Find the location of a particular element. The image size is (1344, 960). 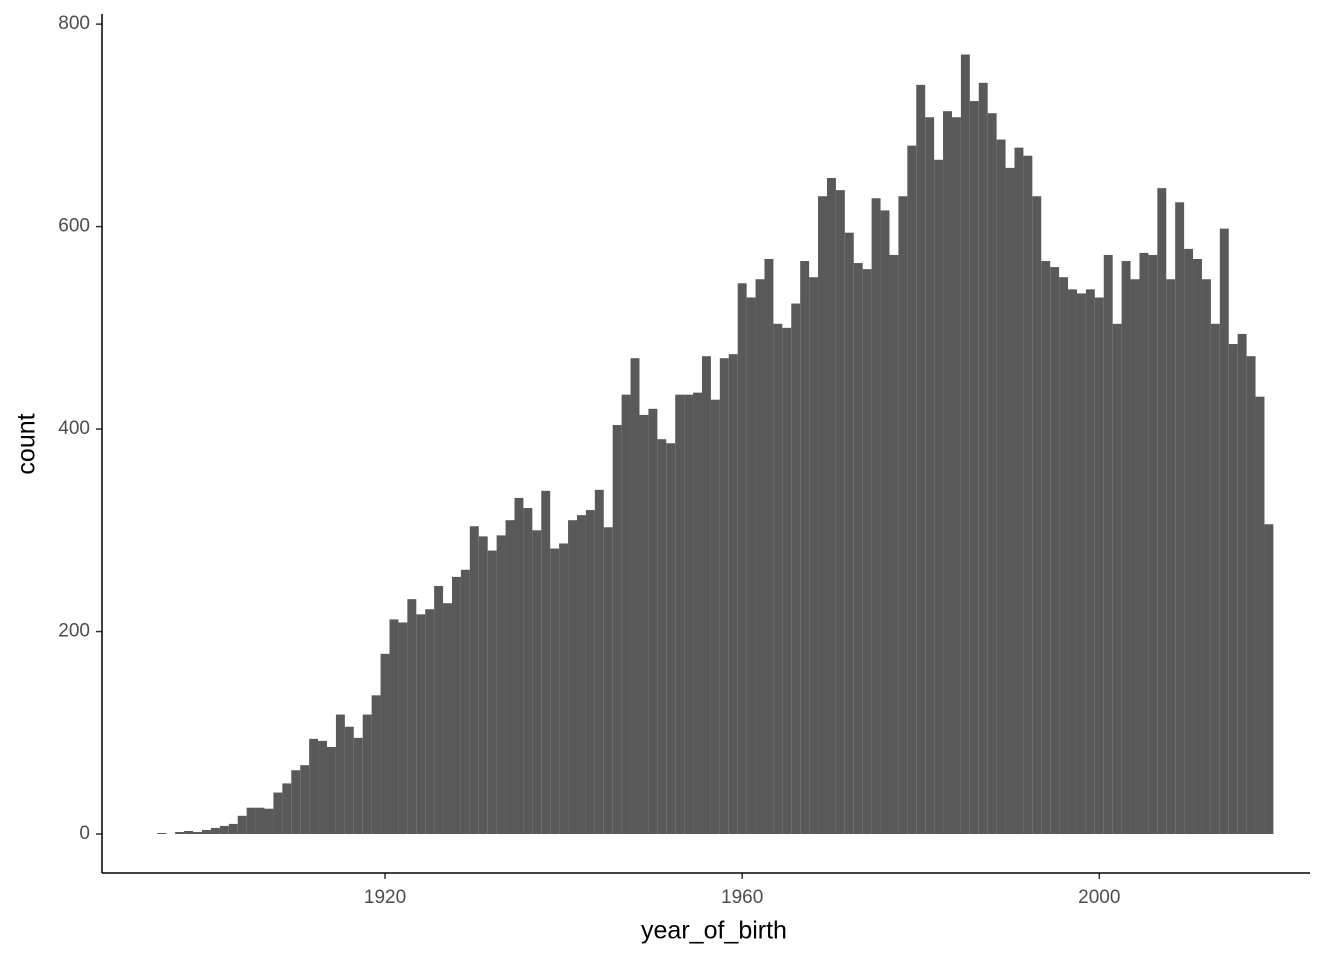

x-tick-label: 1920 is located at coordinates (385, 897).